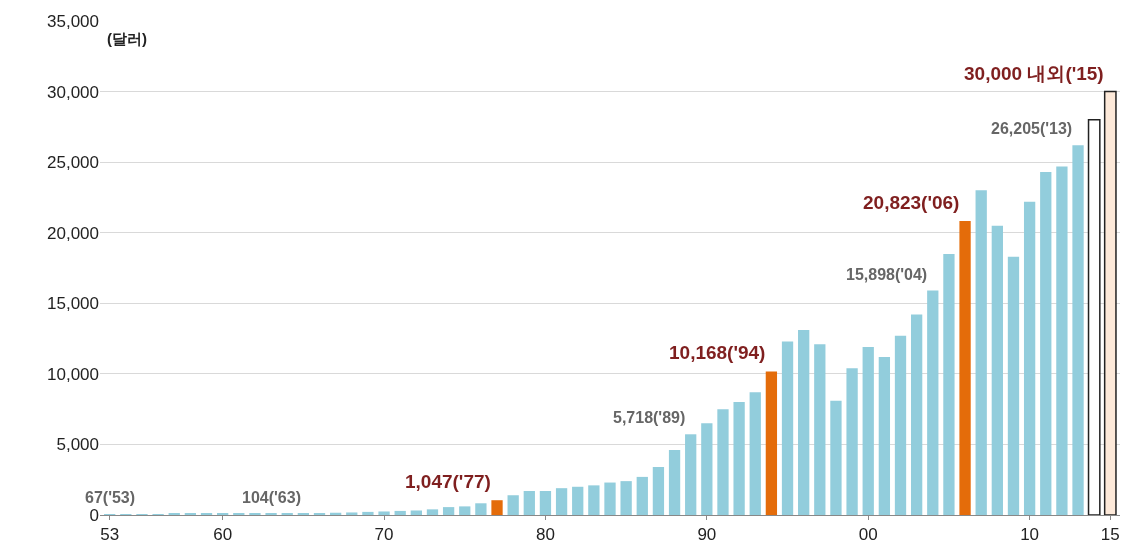 This screenshot has width=1135, height=556. I want to click on annotation: 10,168('94), so click(717, 352).